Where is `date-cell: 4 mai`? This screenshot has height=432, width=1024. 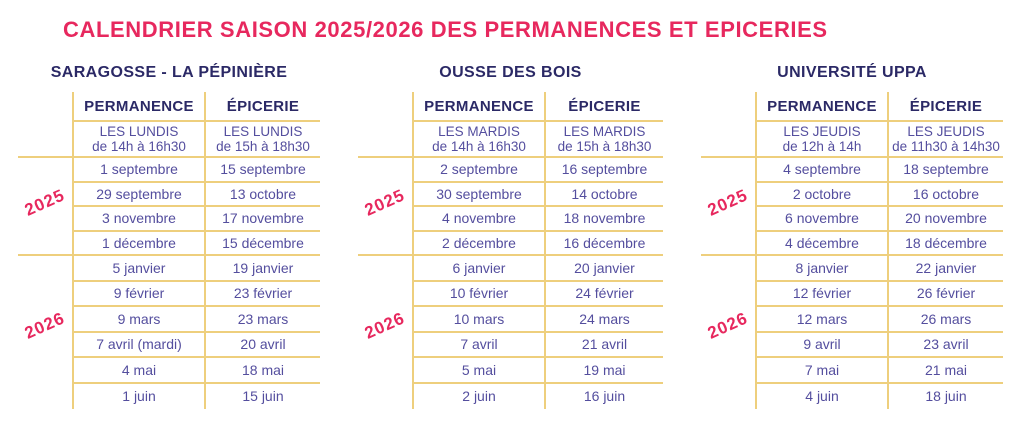
date-cell: 4 mai is located at coordinates (138, 371).